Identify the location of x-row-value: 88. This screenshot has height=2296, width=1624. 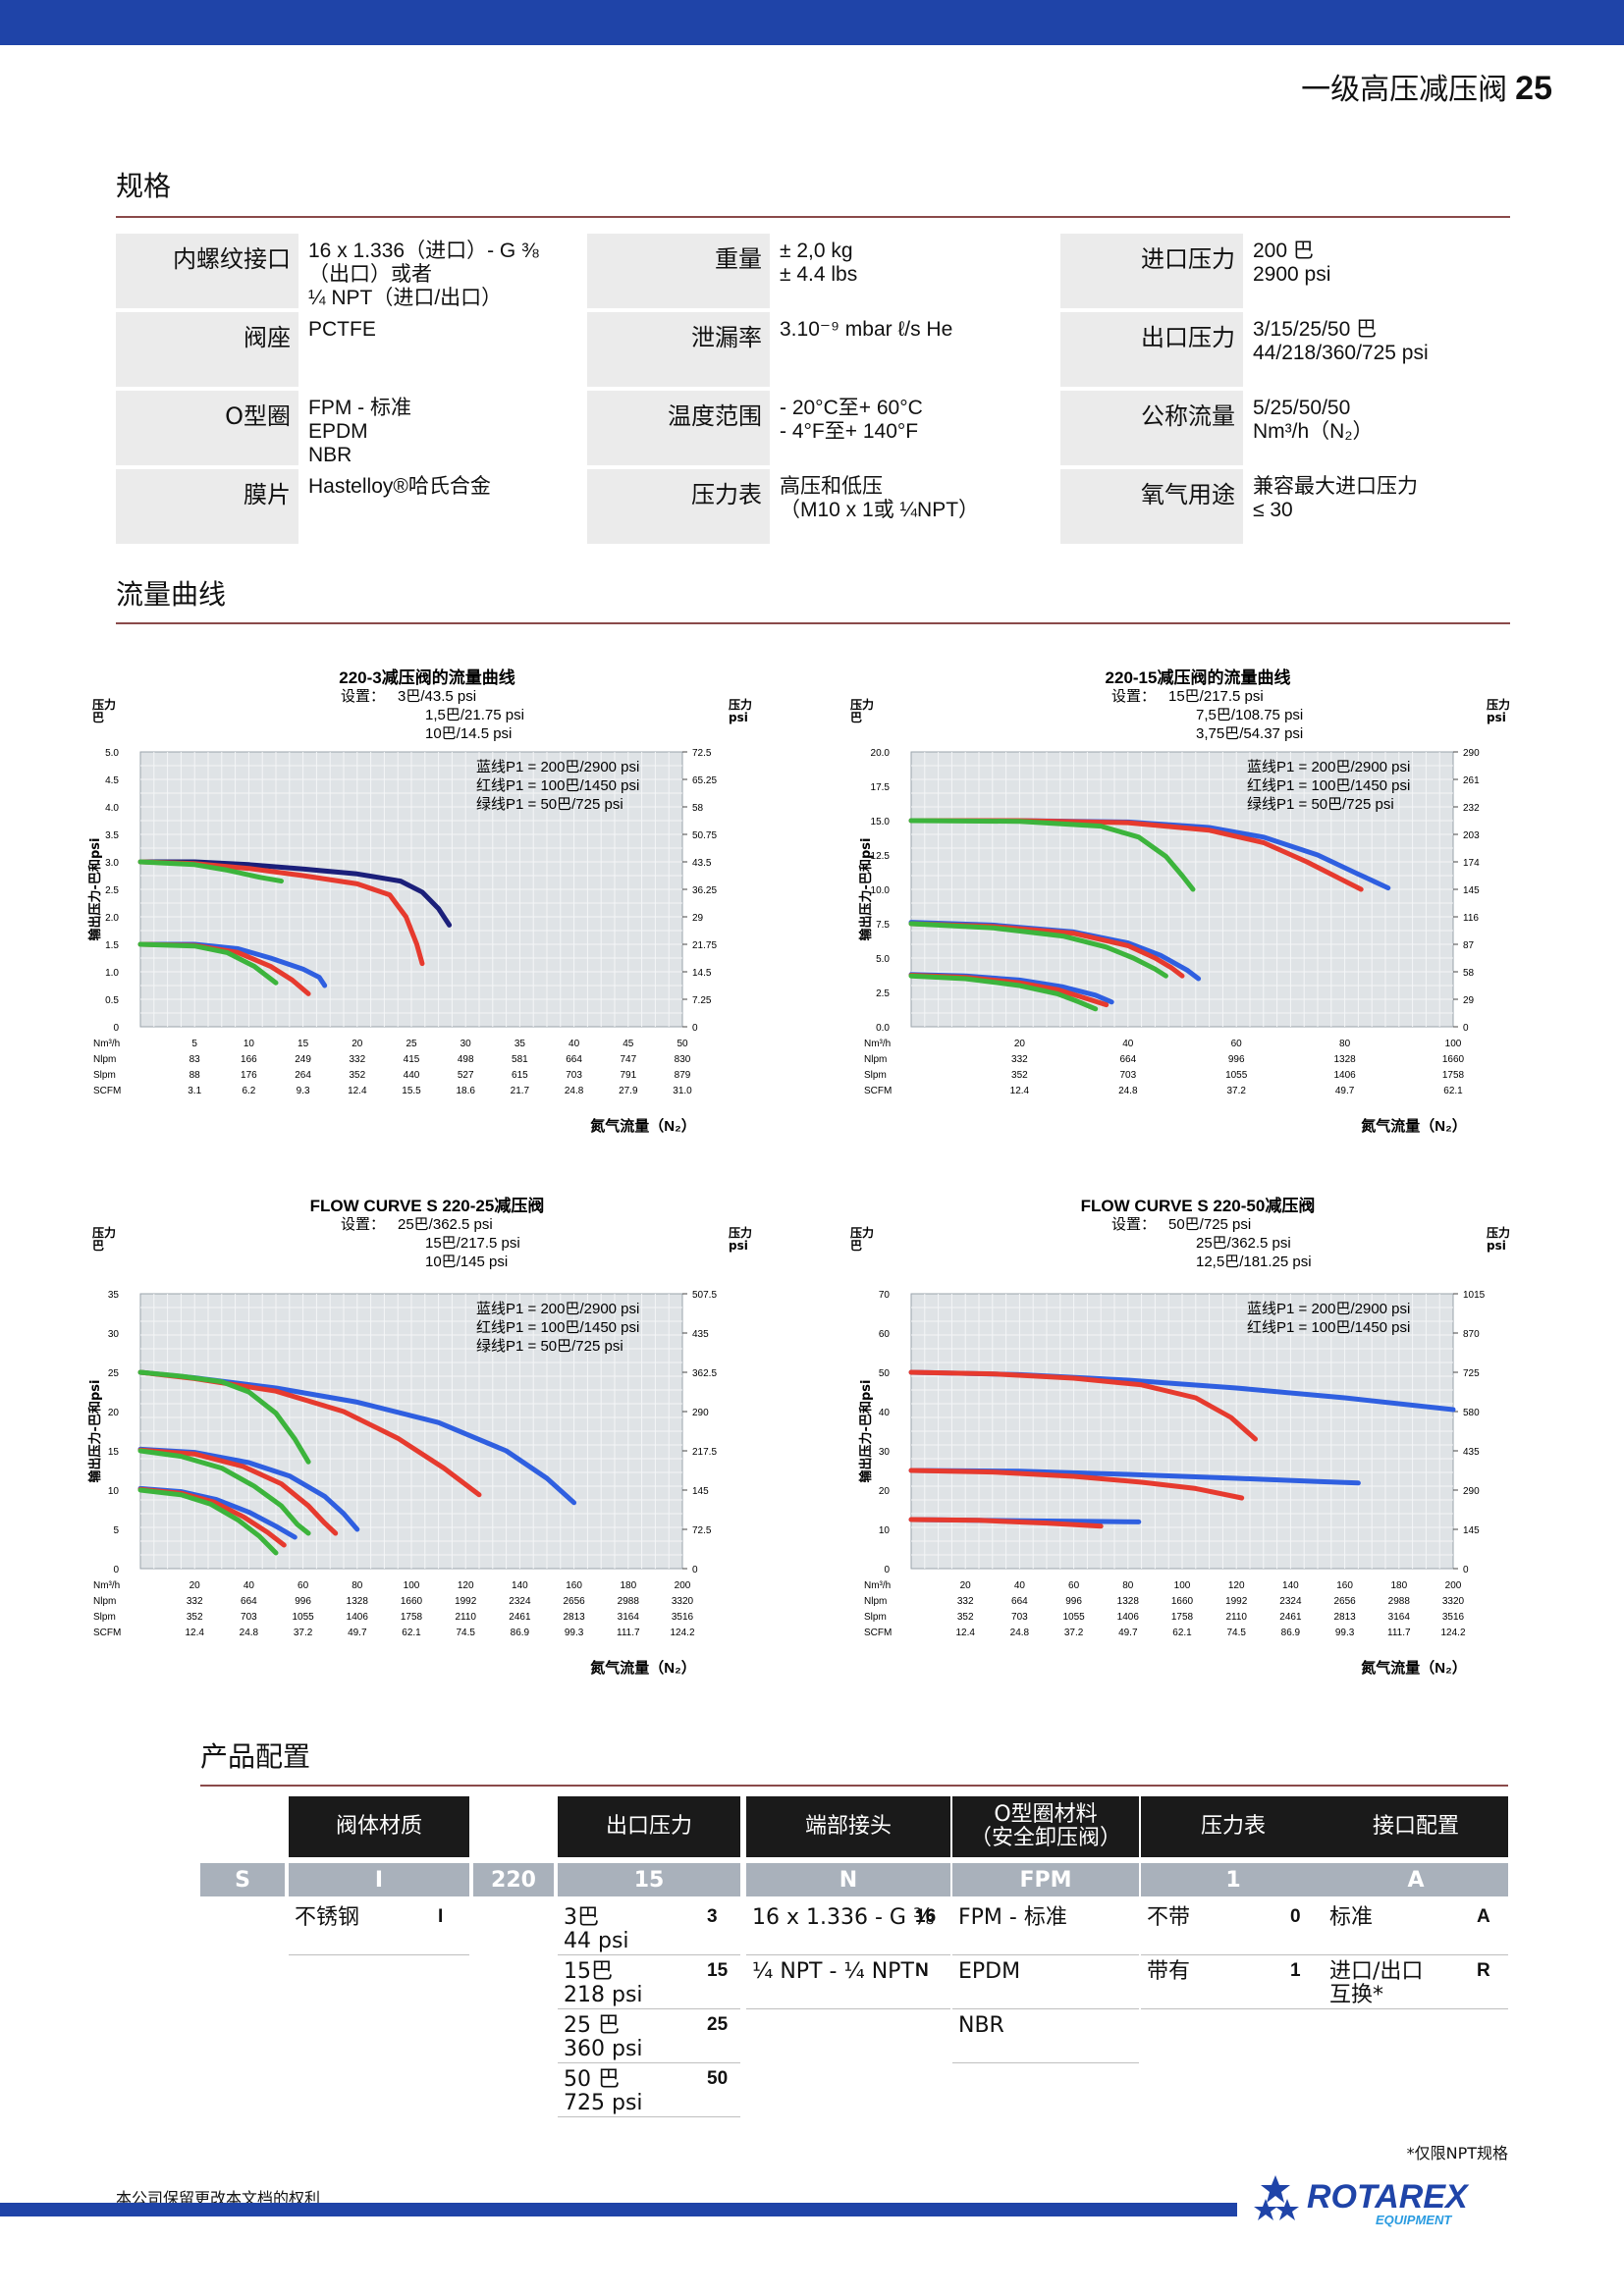
(195, 1075).